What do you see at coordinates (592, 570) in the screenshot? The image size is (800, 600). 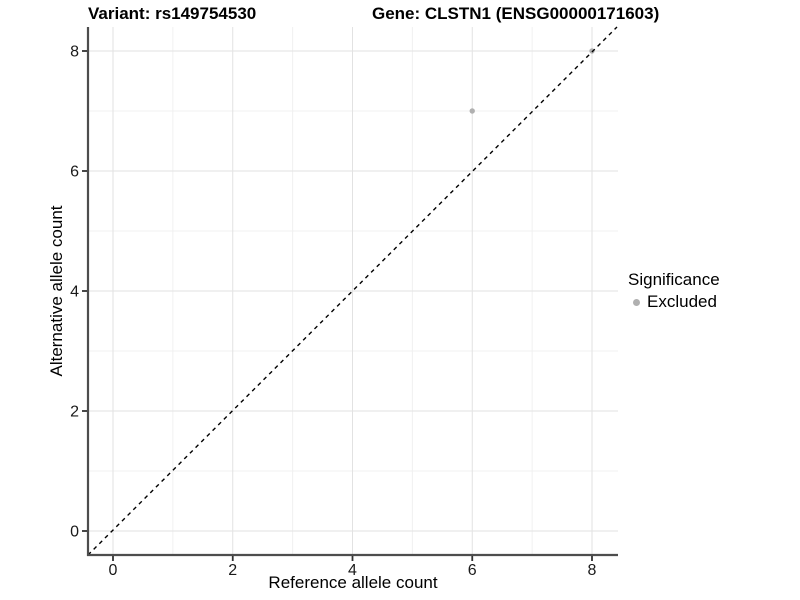 I see `x-tick-label: 8` at bounding box center [592, 570].